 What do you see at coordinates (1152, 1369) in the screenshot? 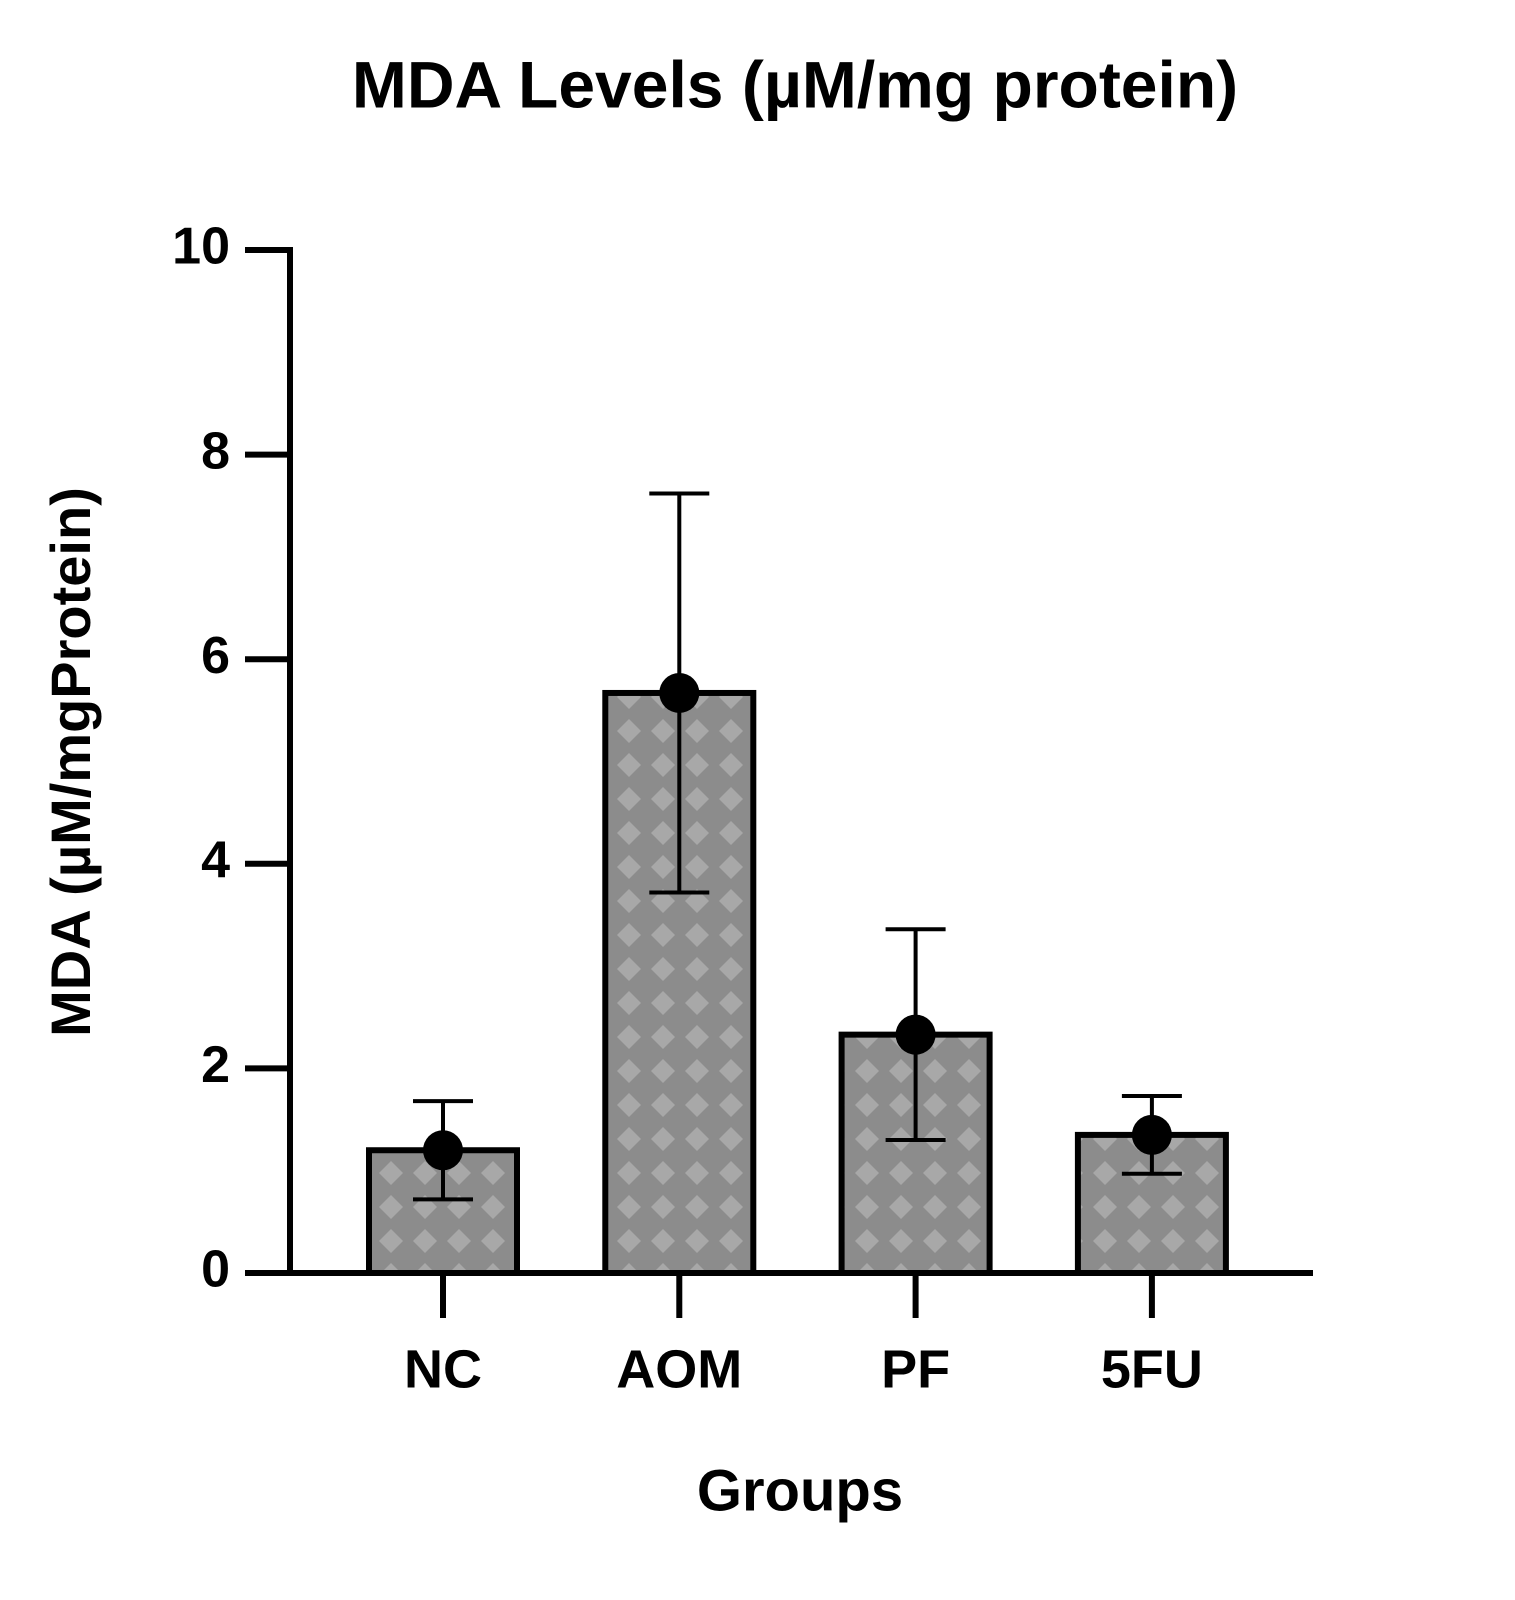
I see `x-tick-label: 5FU` at bounding box center [1152, 1369].